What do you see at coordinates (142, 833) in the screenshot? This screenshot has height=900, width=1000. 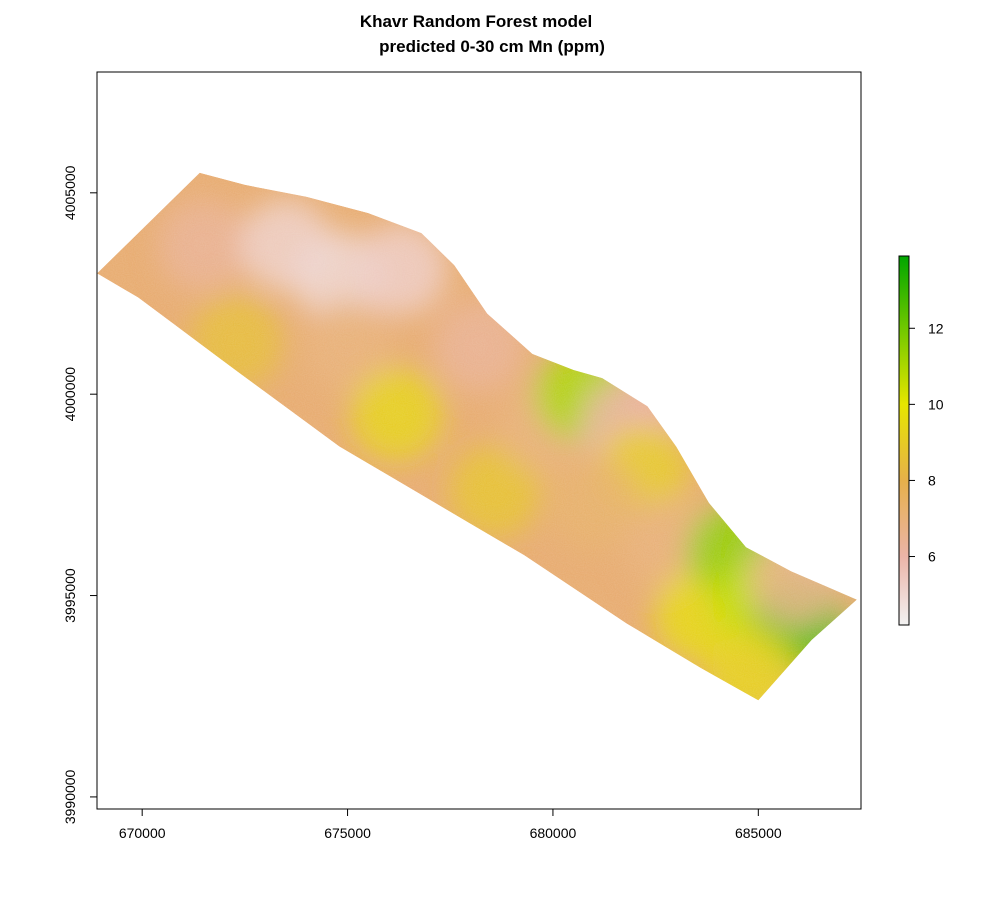 I see `x-tick-label: 670000` at bounding box center [142, 833].